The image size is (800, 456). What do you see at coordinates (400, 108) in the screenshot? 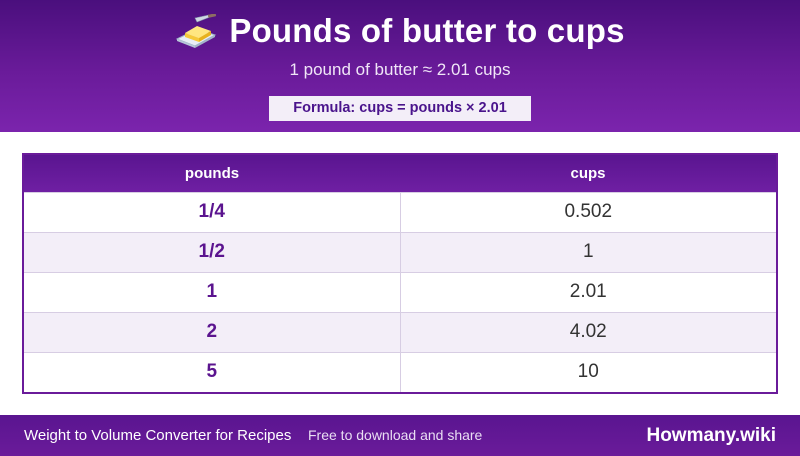
I see `formula-box: Formula: cups = pounds × 2.01` at bounding box center [400, 108].